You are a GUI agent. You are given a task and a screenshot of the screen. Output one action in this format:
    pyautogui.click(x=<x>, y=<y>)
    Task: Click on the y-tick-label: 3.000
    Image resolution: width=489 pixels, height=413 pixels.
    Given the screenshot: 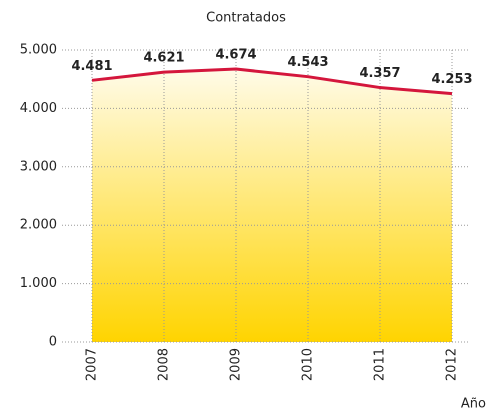 What is the action you would take?
    pyautogui.click(x=38, y=166)
    